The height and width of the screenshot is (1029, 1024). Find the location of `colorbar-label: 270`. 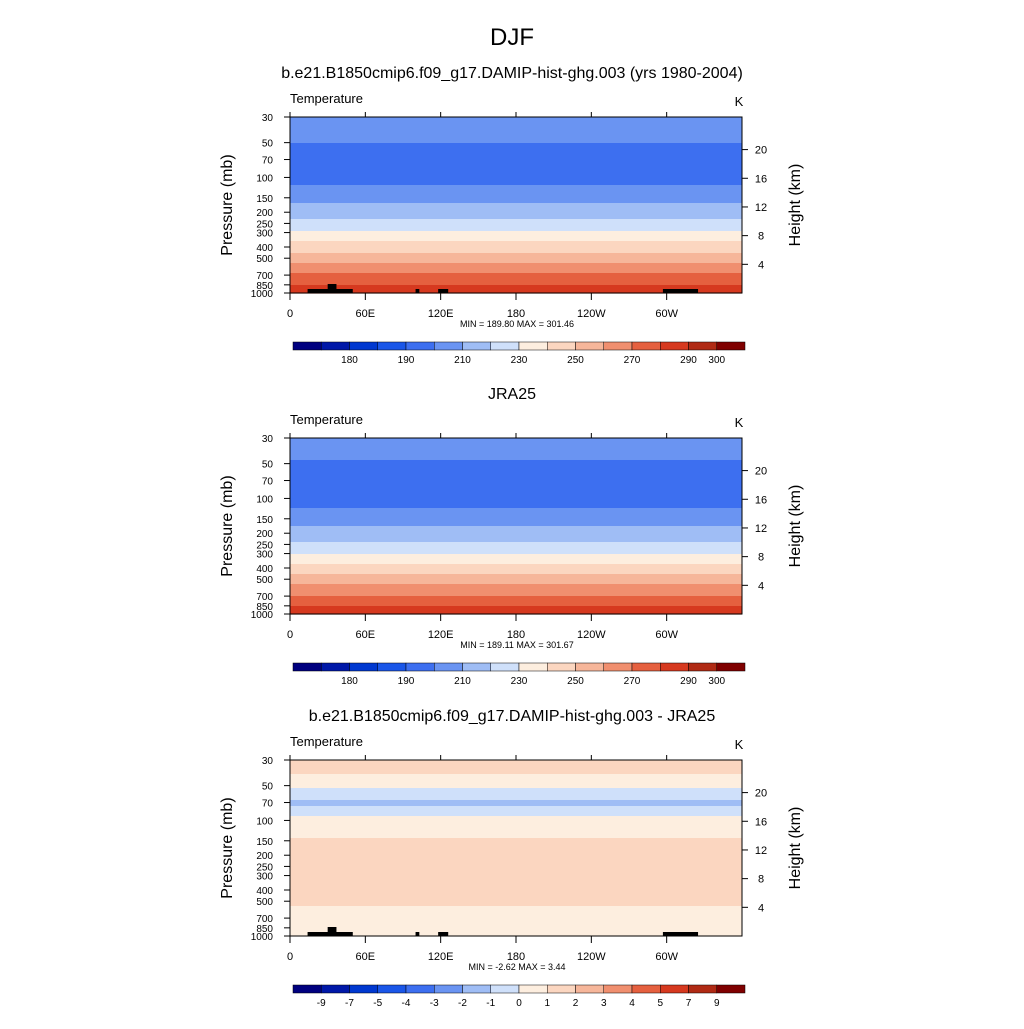

colorbar-label: 270 is located at coordinates (632, 360).